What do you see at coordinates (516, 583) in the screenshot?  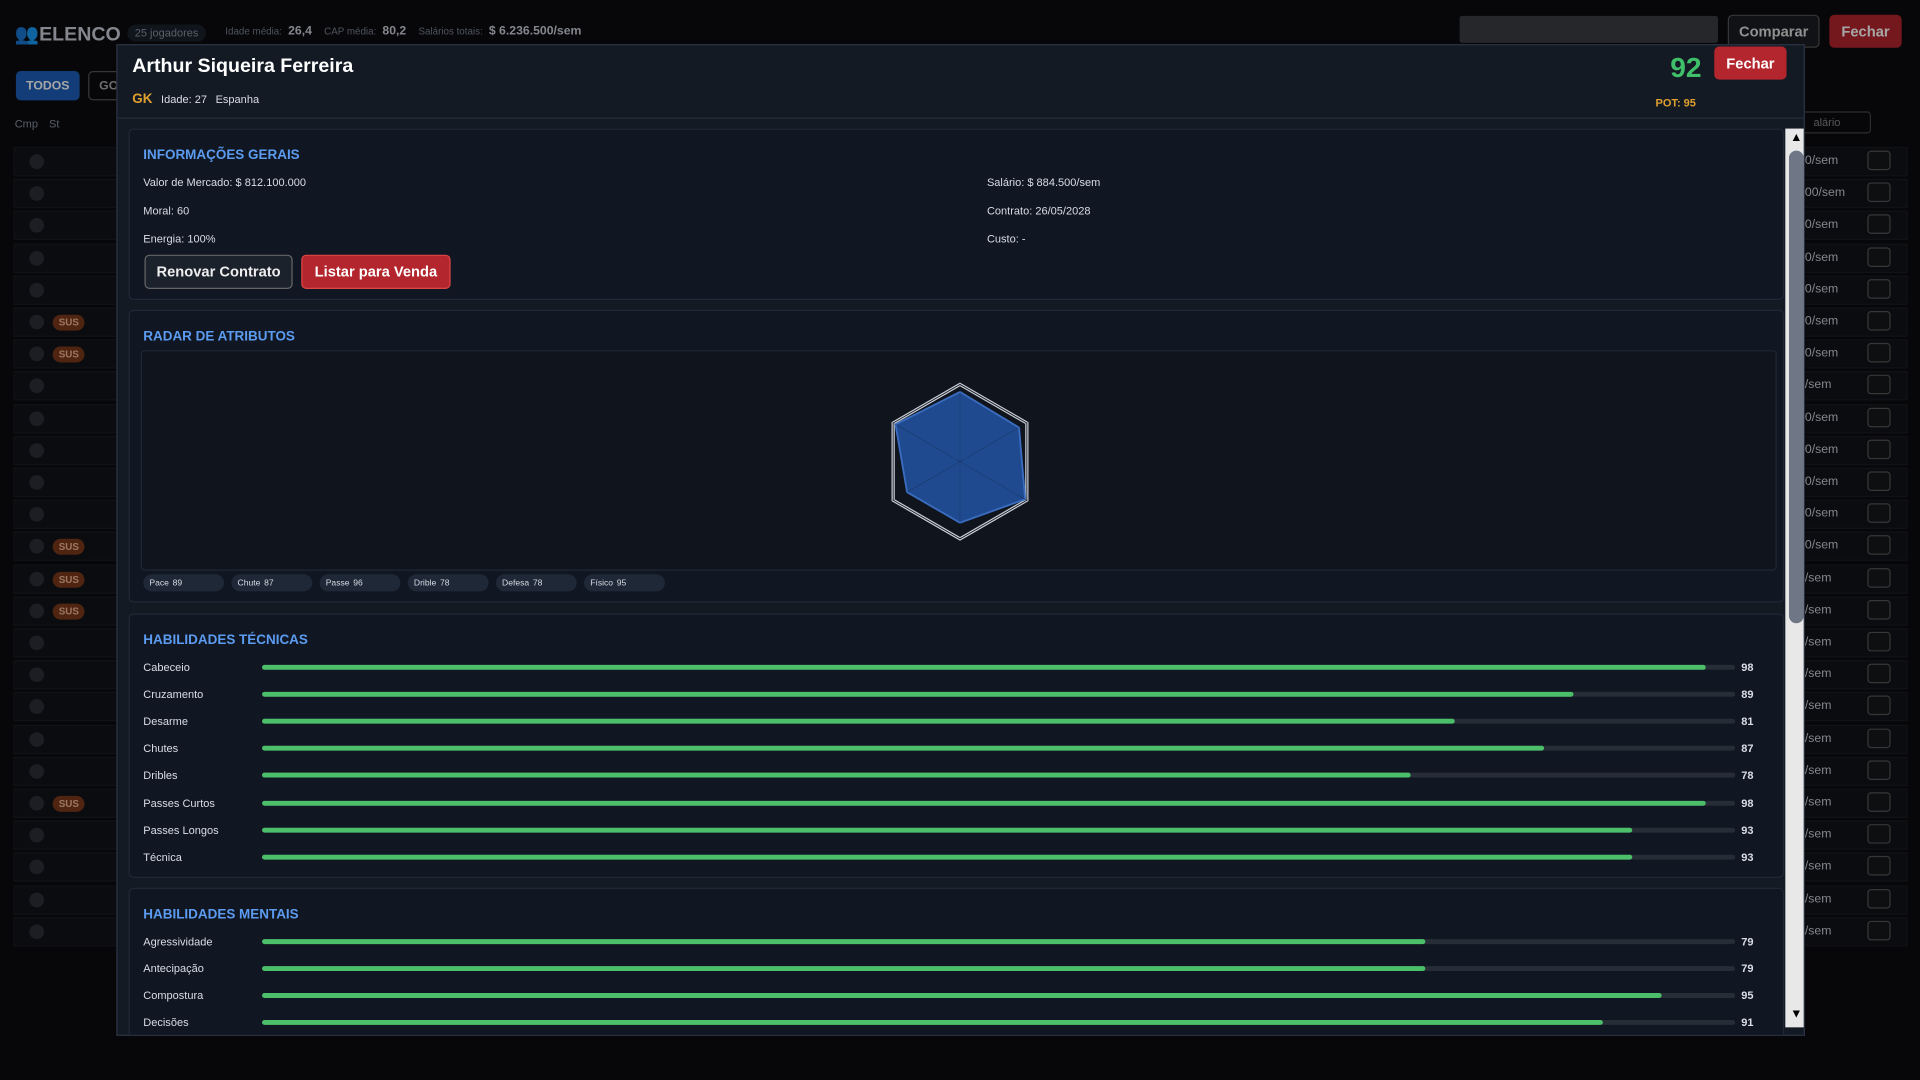 I see `chip-name: Defesa` at bounding box center [516, 583].